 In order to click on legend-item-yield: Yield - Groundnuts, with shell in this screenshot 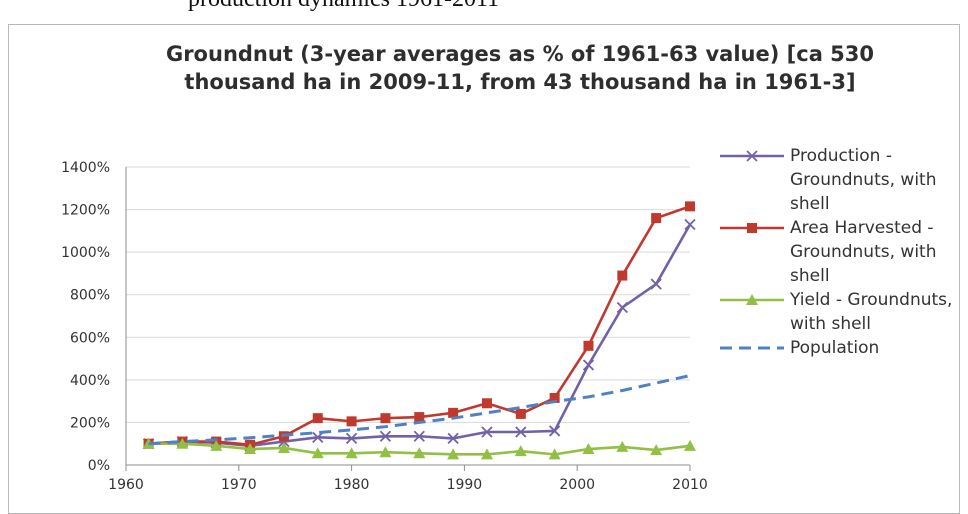, I will do `click(840, 312)`.